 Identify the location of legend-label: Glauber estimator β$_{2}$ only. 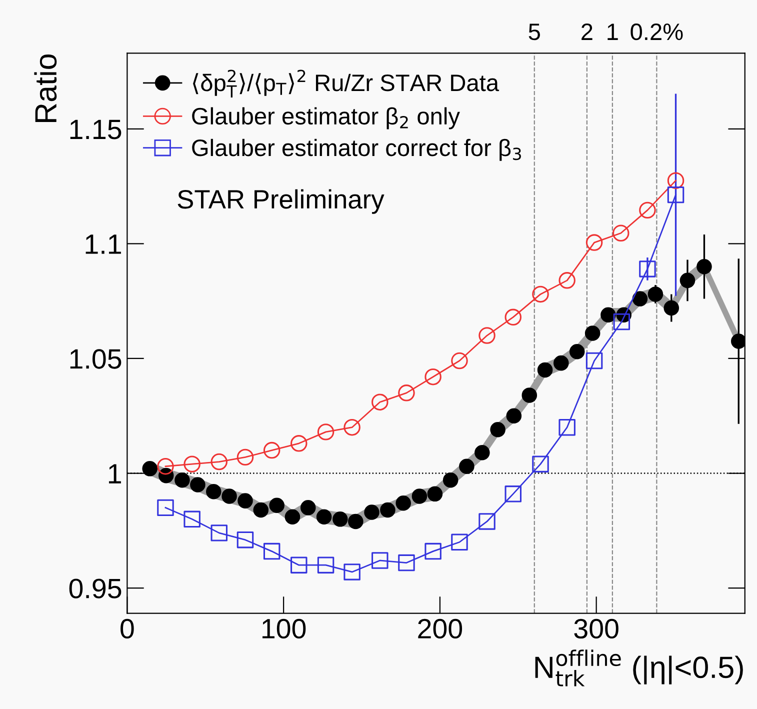
(326, 118).